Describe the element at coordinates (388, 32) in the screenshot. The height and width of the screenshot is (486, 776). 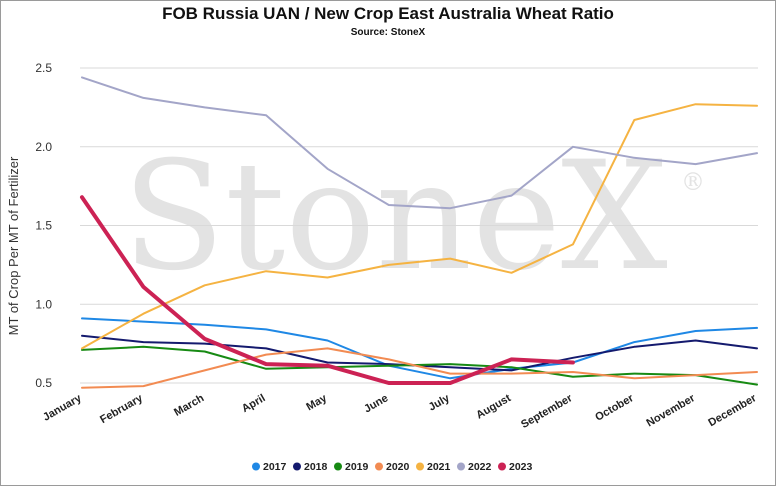
I see `chart-subtitle: Source: StoneX` at that location.